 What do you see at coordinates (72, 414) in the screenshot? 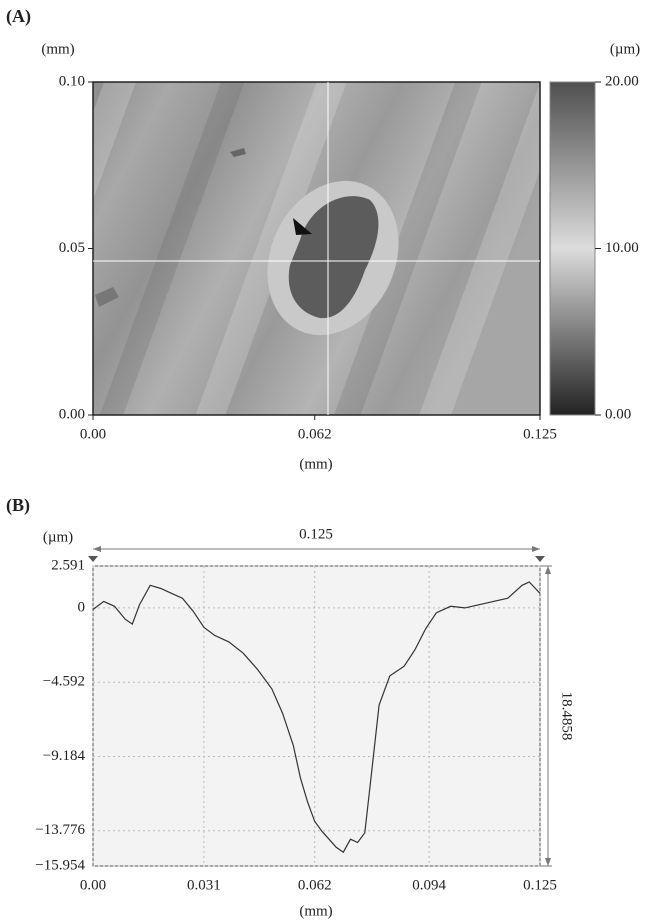
I see `y-tick-label: 0.00` at bounding box center [72, 414].